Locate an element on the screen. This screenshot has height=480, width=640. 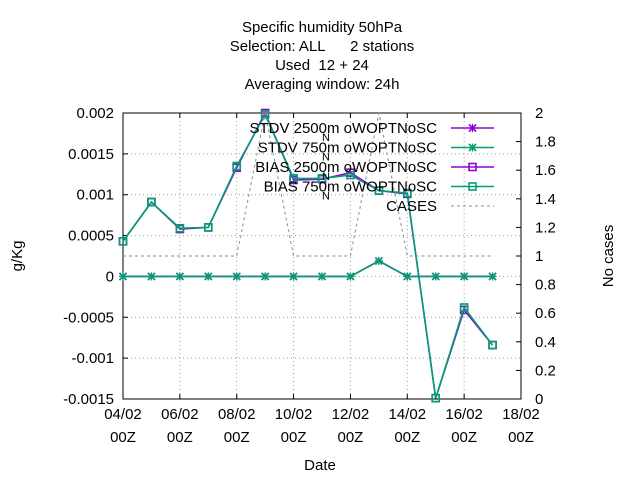
x-tick-label: 10/02 is located at coordinates (294, 414).